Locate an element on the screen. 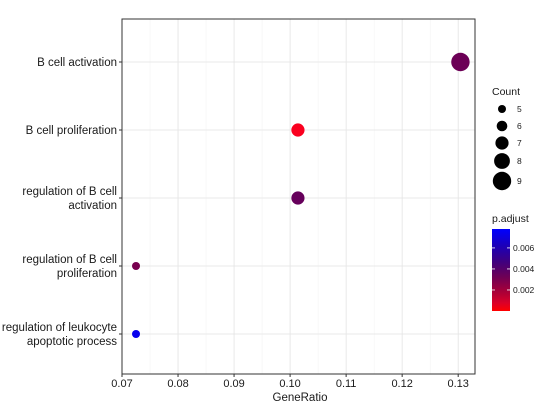 The height and width of the screenshot is (409, 545). y-tick-label: regulation of leukocyte is located at coordinates (59, 328).